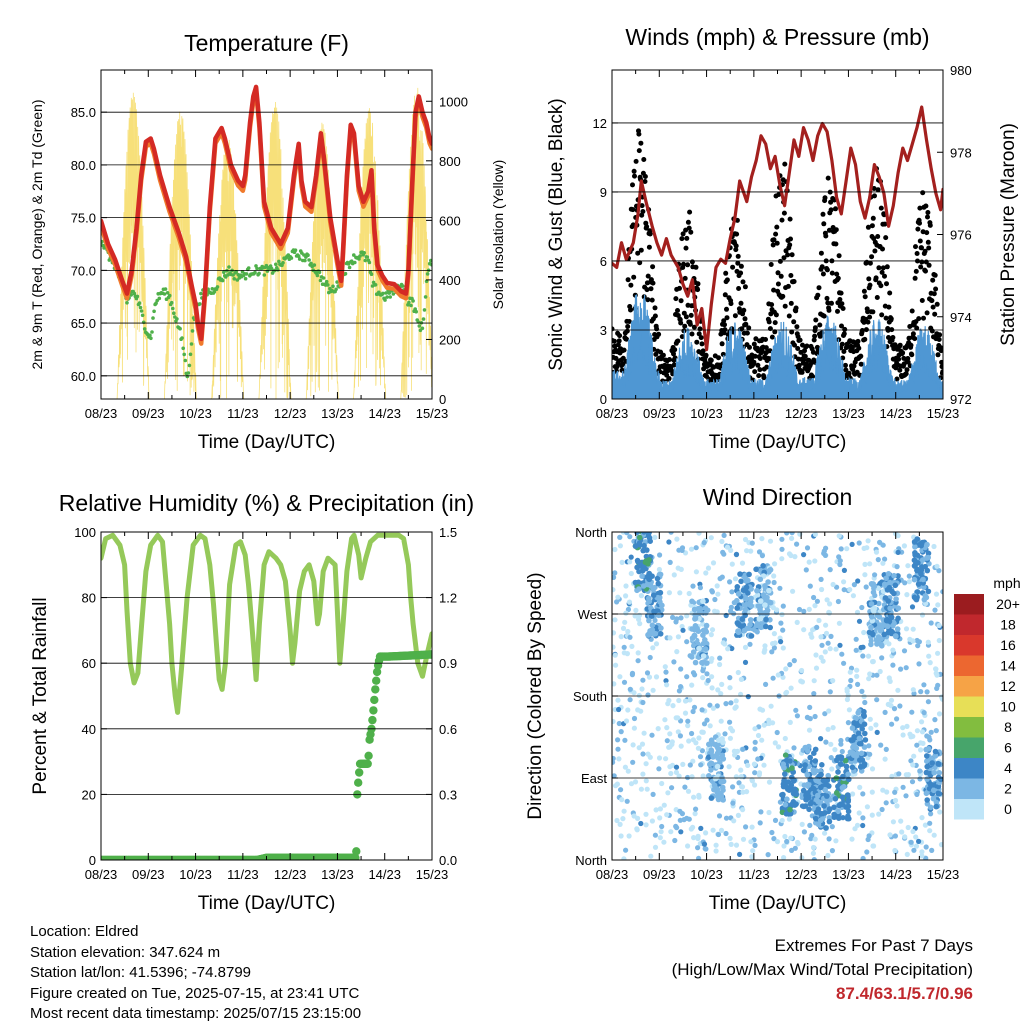 Image resolution: width=1024 pixels, height=1025 pixels. I want to click on direction-panel-xtick-label: 08/23, so click(612, 874).